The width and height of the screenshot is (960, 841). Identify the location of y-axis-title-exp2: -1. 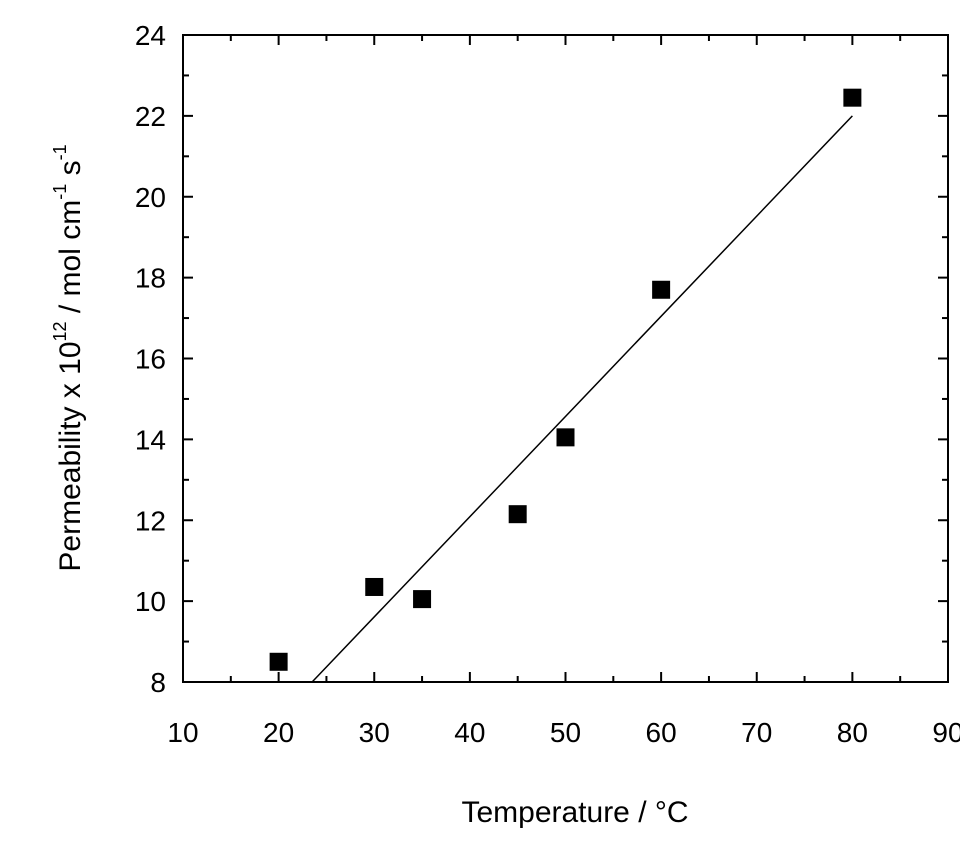
(60, 192).